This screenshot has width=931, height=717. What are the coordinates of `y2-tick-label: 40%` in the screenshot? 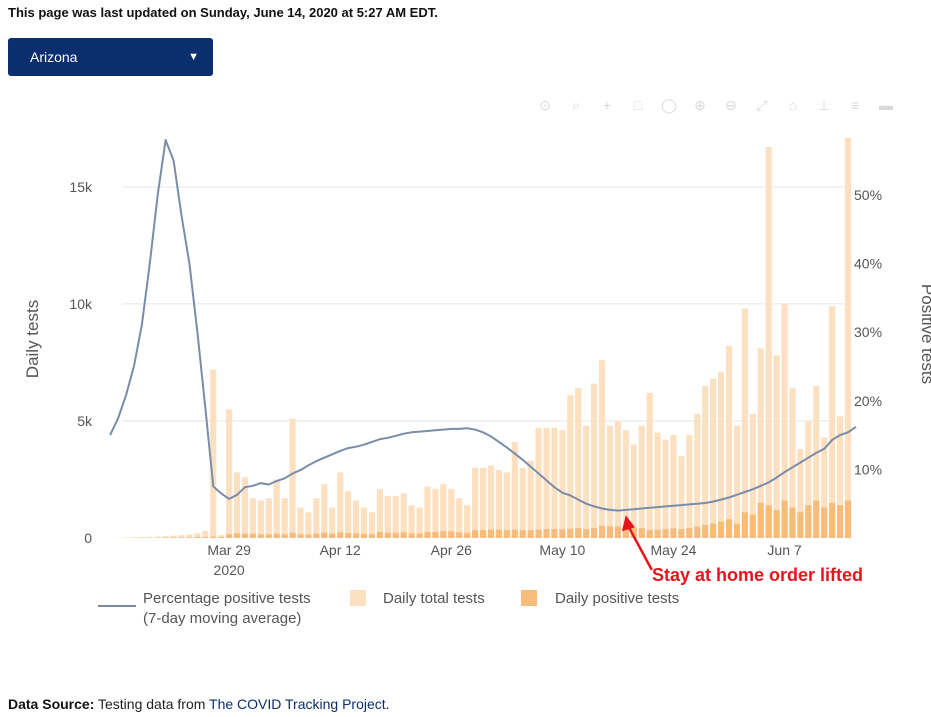 It's located at (868, 264).